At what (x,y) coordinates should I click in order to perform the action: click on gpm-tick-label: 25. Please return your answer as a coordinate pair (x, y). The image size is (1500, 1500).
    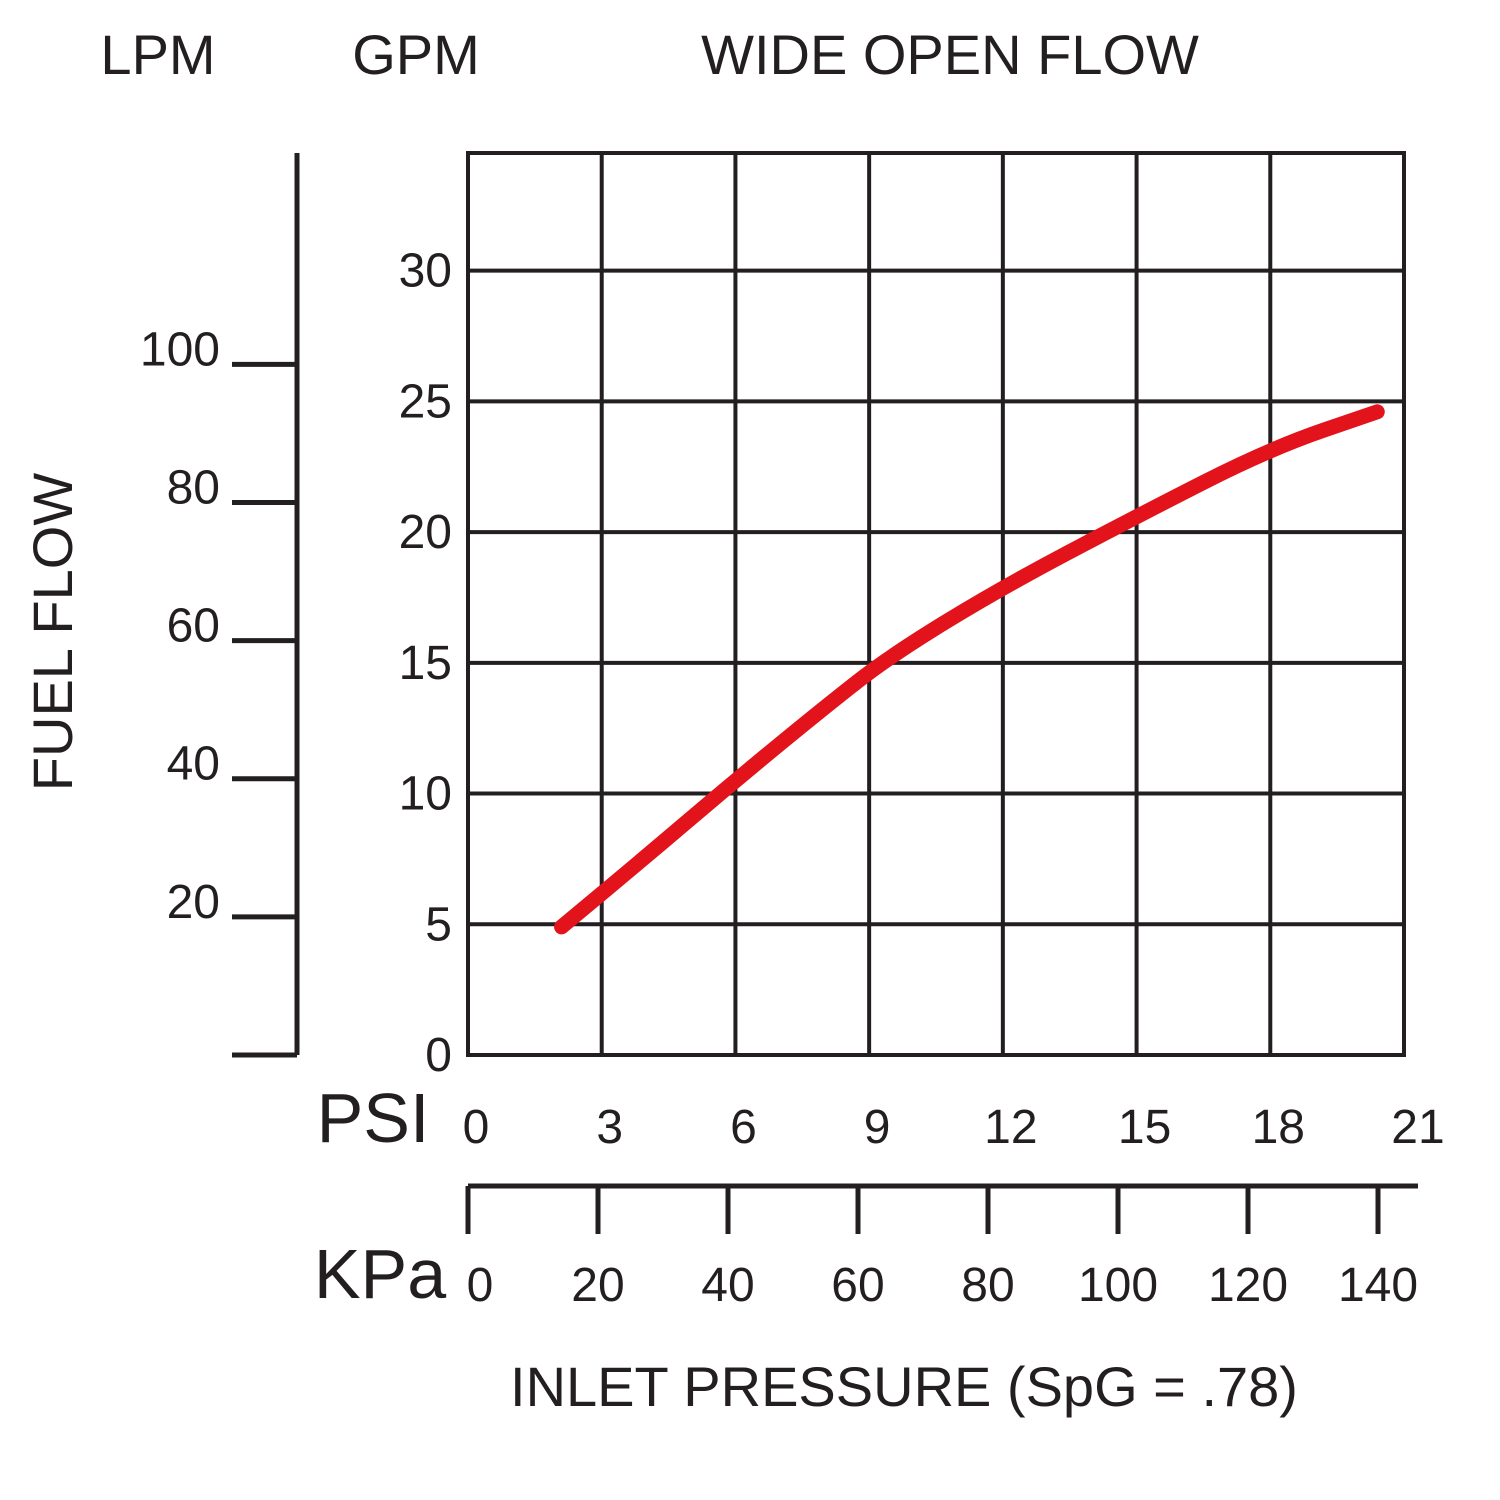
    Looking at the image, I should click on (425, 401).